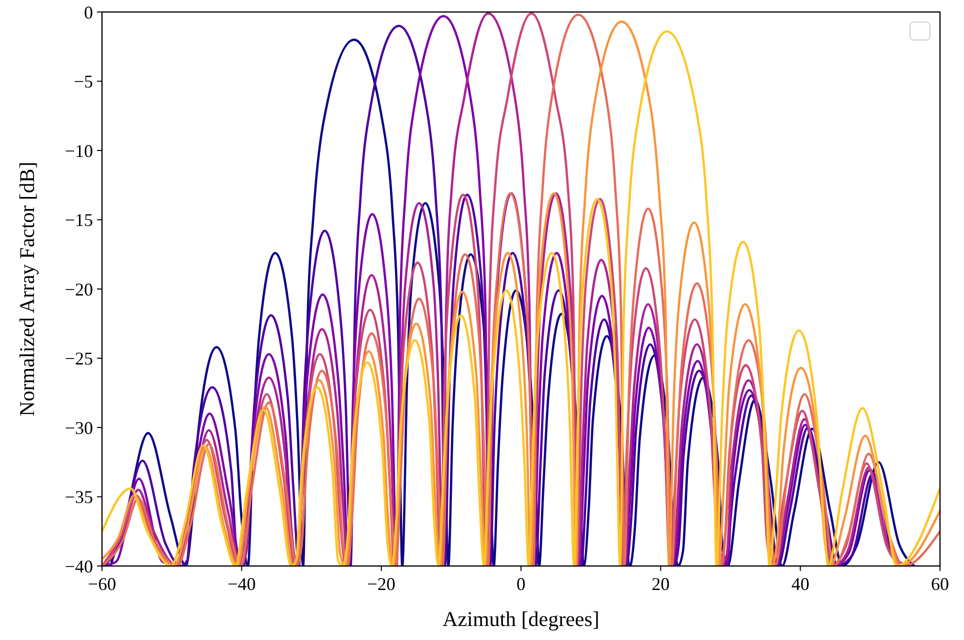 This screenshot has height=640, width=964. Describe the element at coordinates (78, 150) in the screenshot. I see `y-tick-label: −10` at that location.